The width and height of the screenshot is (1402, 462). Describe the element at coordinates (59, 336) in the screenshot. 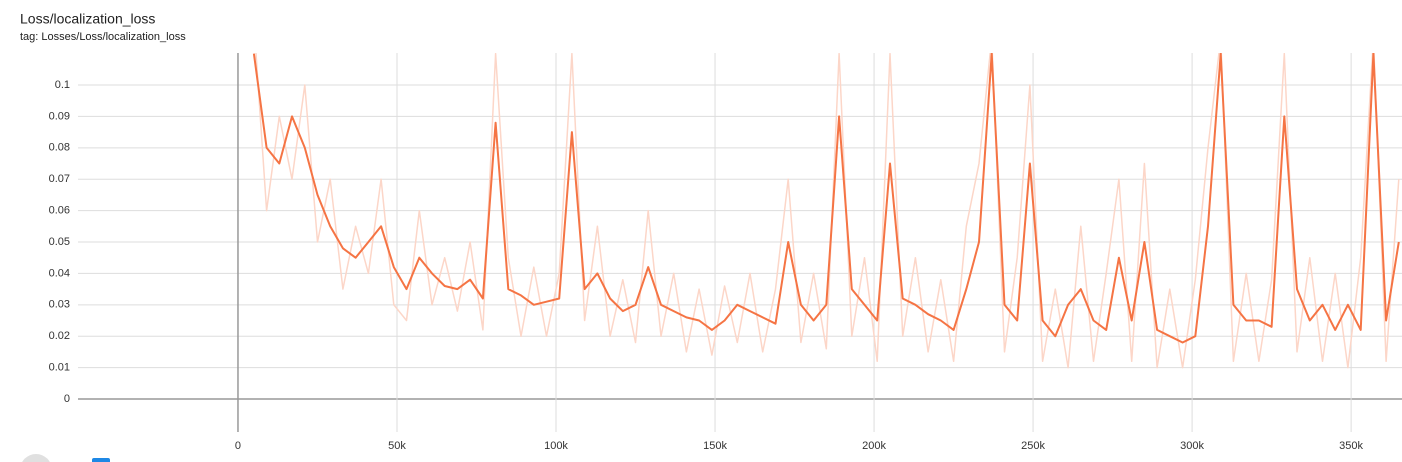

I see `y-tick-label: 0.02` at that location.